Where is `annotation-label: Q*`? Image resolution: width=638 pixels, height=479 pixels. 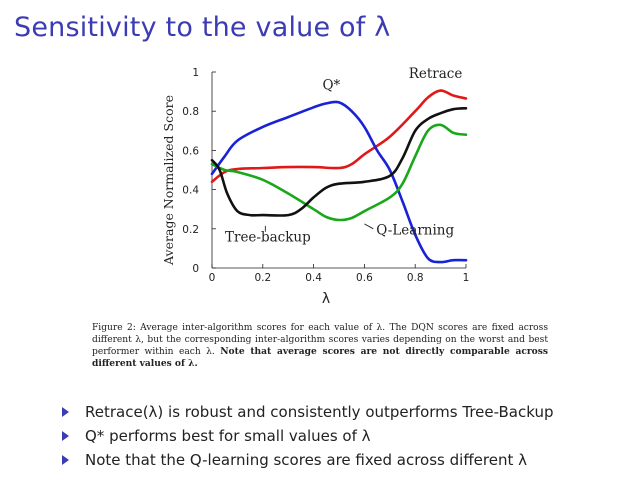 annotation-label: Q* is located at coordinates (331, 86).